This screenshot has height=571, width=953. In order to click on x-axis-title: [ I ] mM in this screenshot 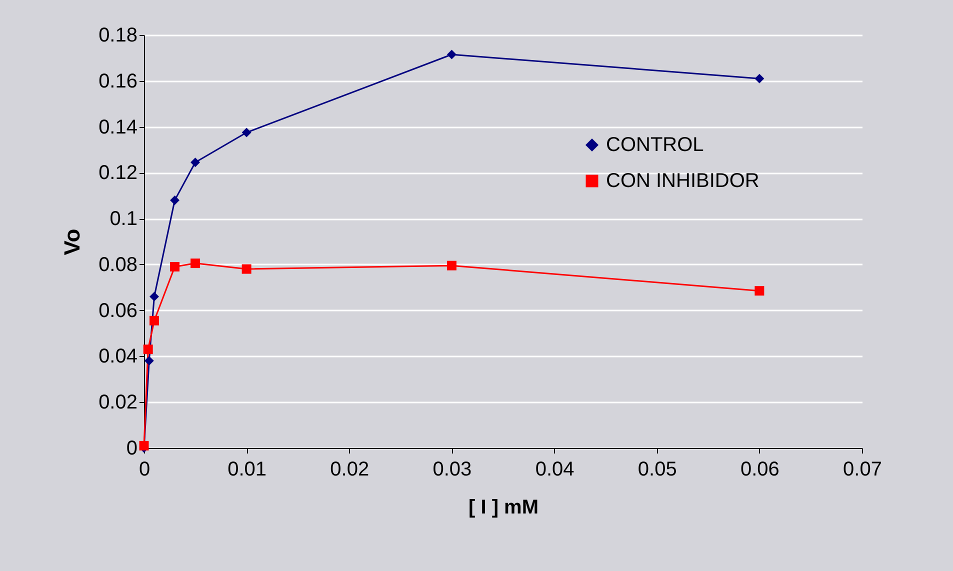, I will do `click(503, 507)`.